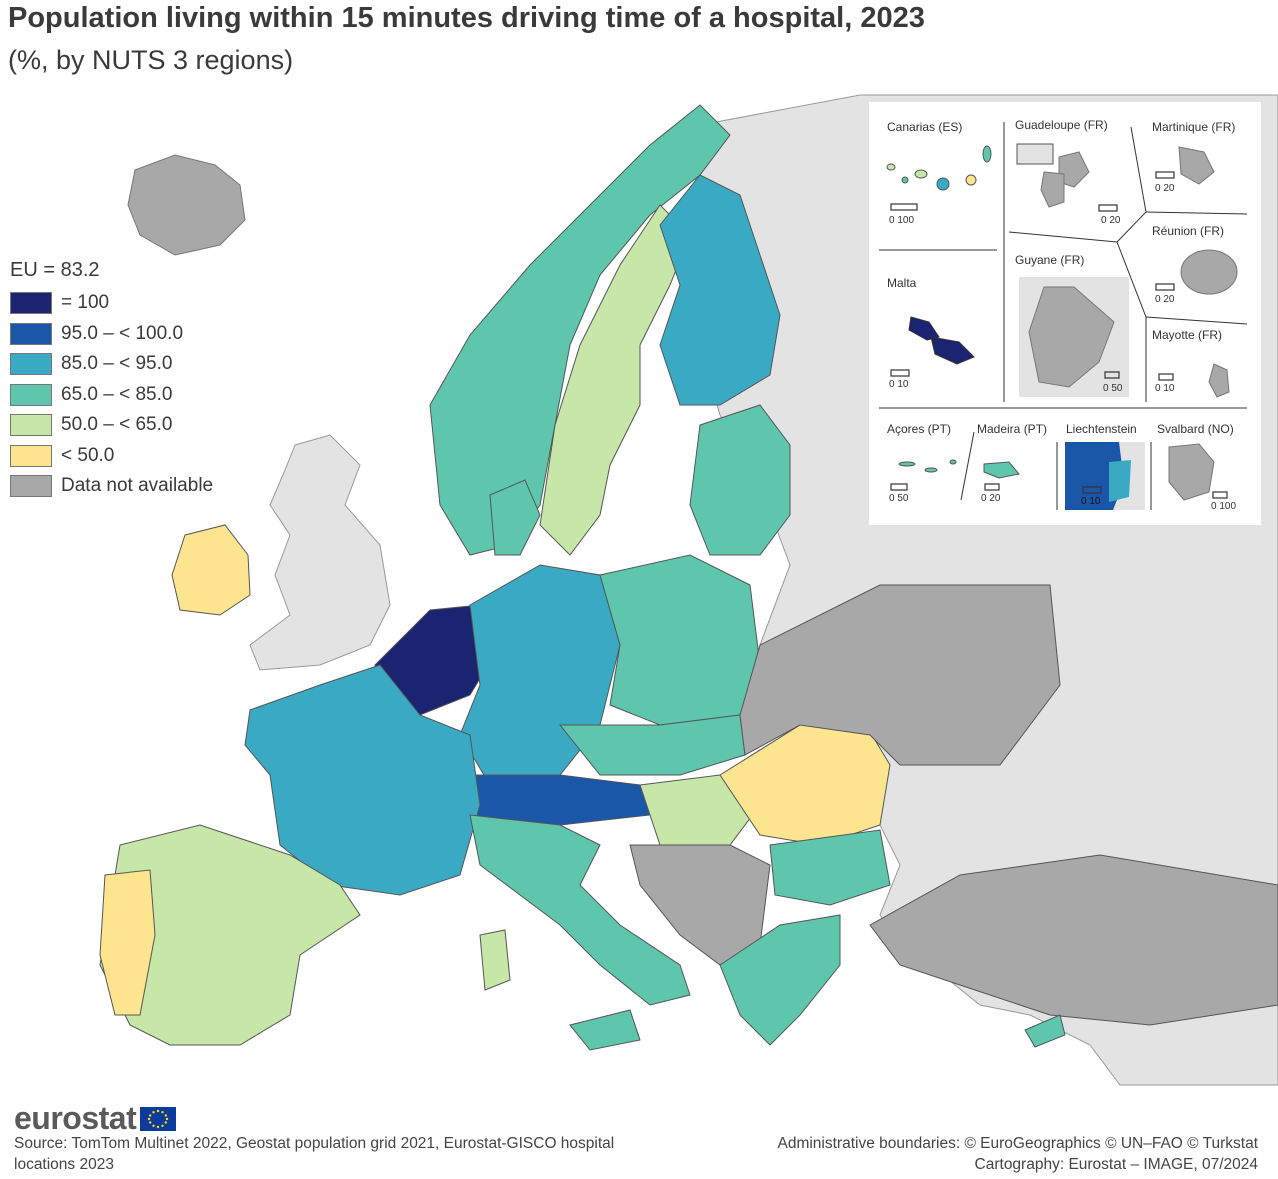  I want to click on legend-item: 95.0 – < 100.0, so click(125, 334).